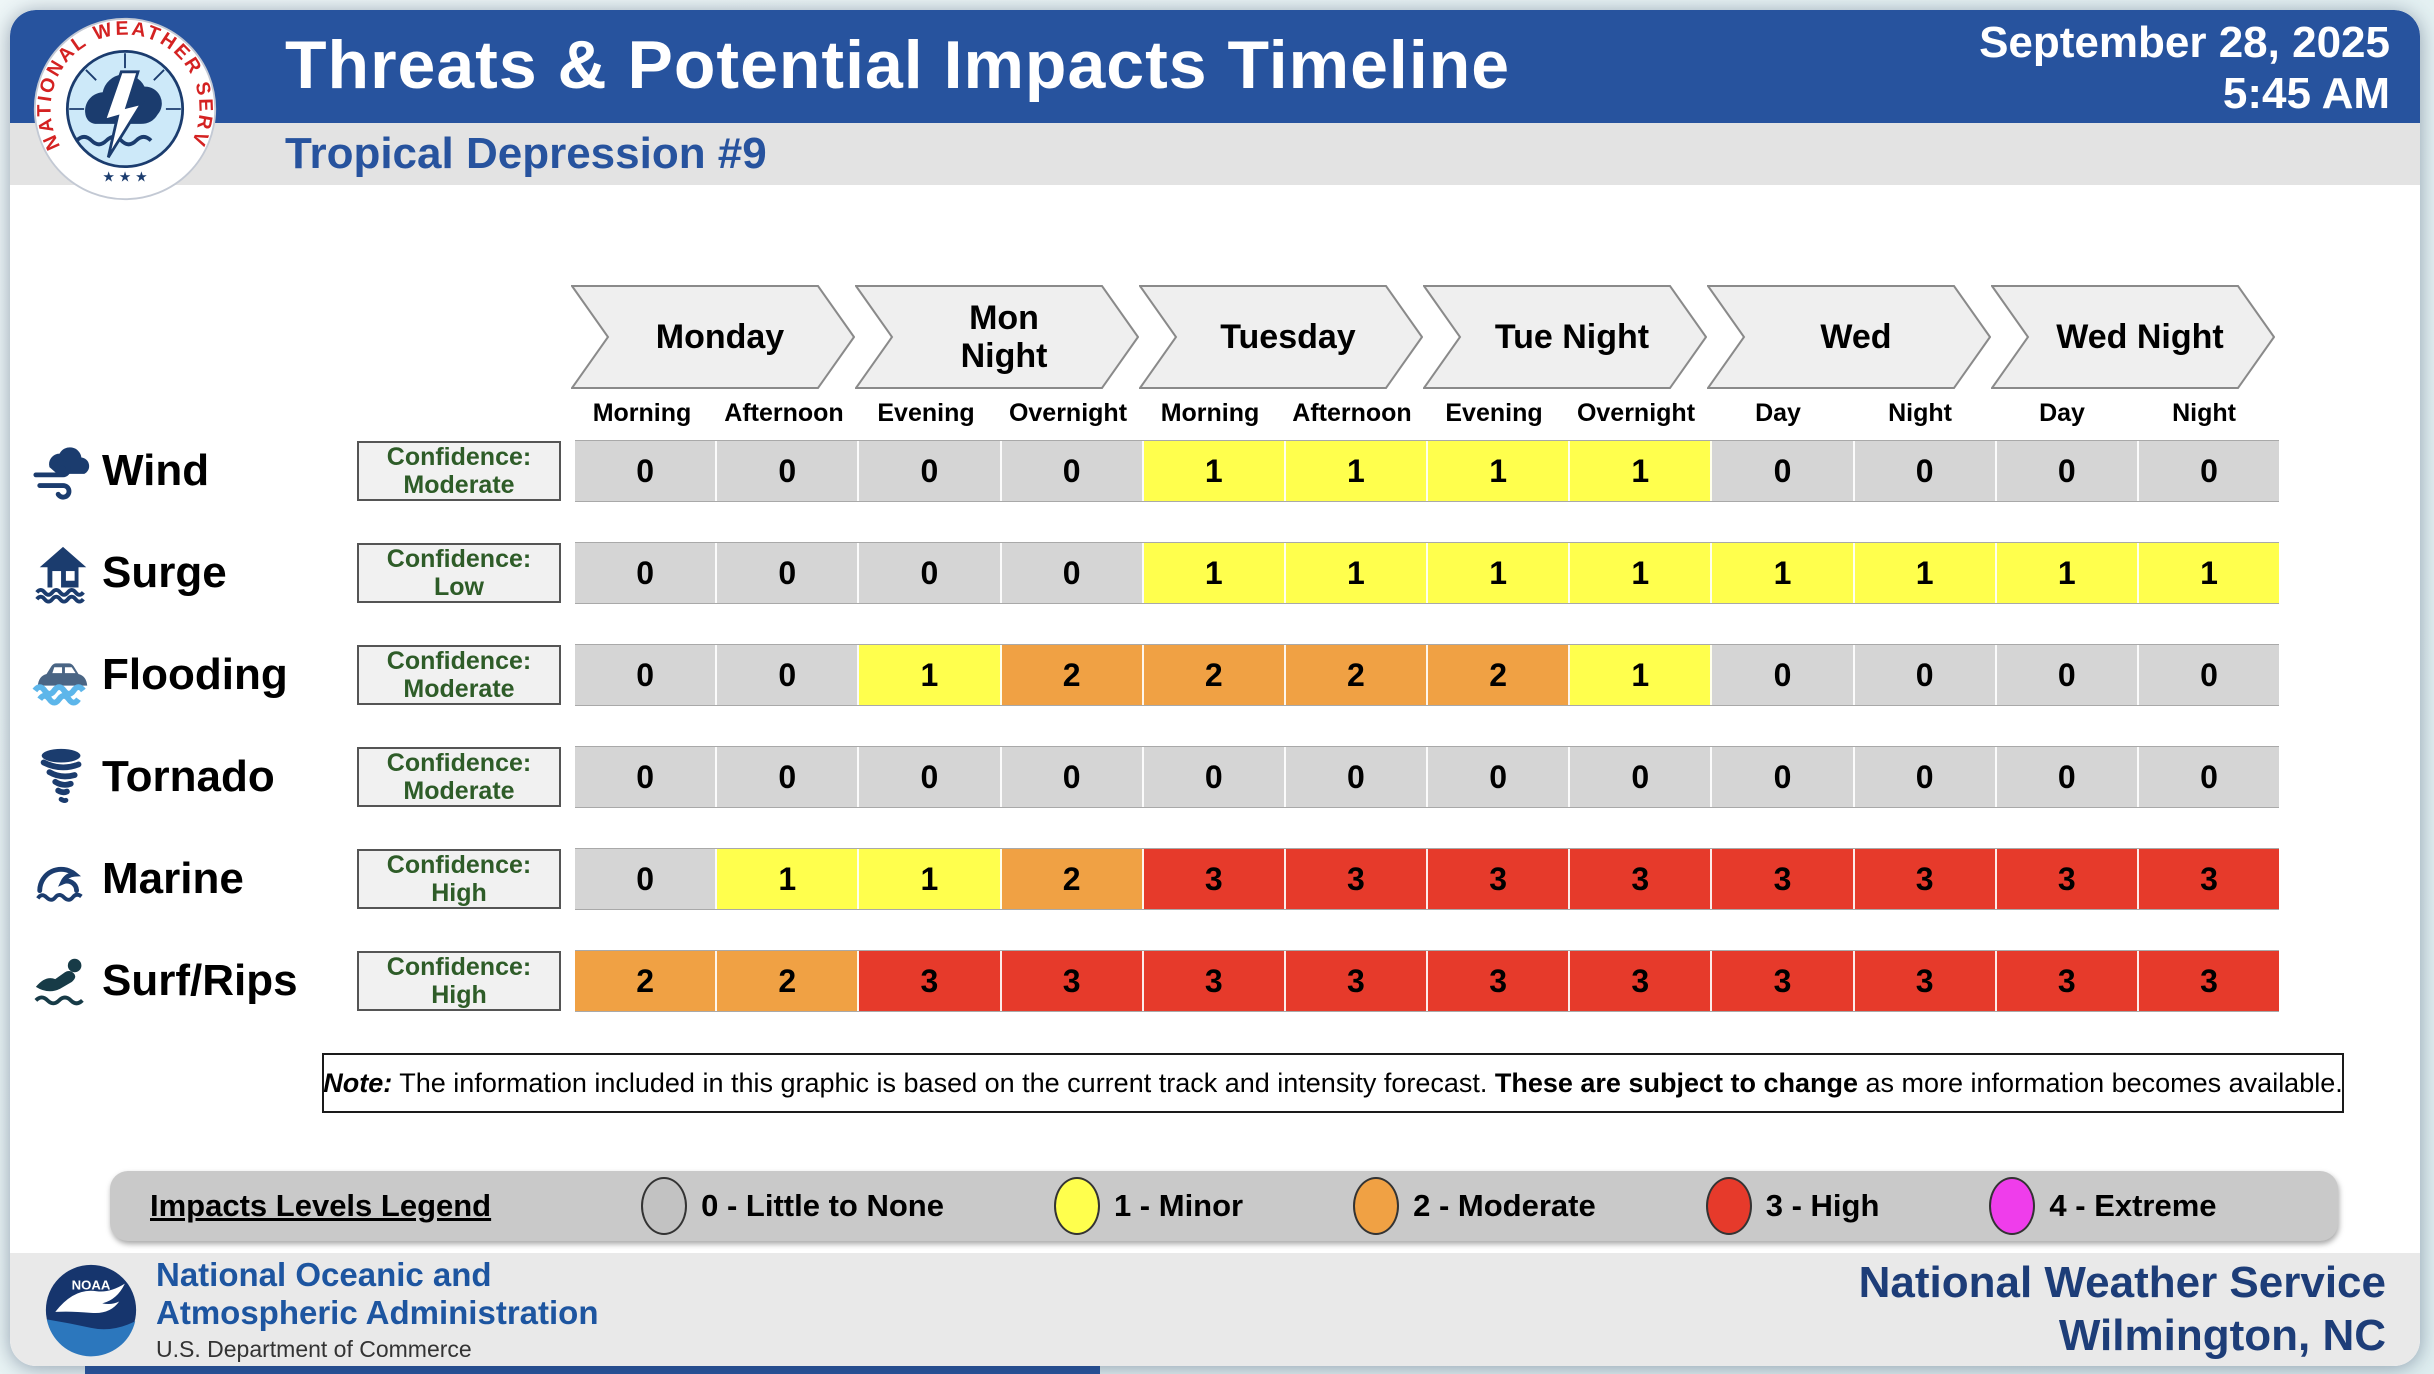  I want to click on tornado-icon, so click(61, 775).